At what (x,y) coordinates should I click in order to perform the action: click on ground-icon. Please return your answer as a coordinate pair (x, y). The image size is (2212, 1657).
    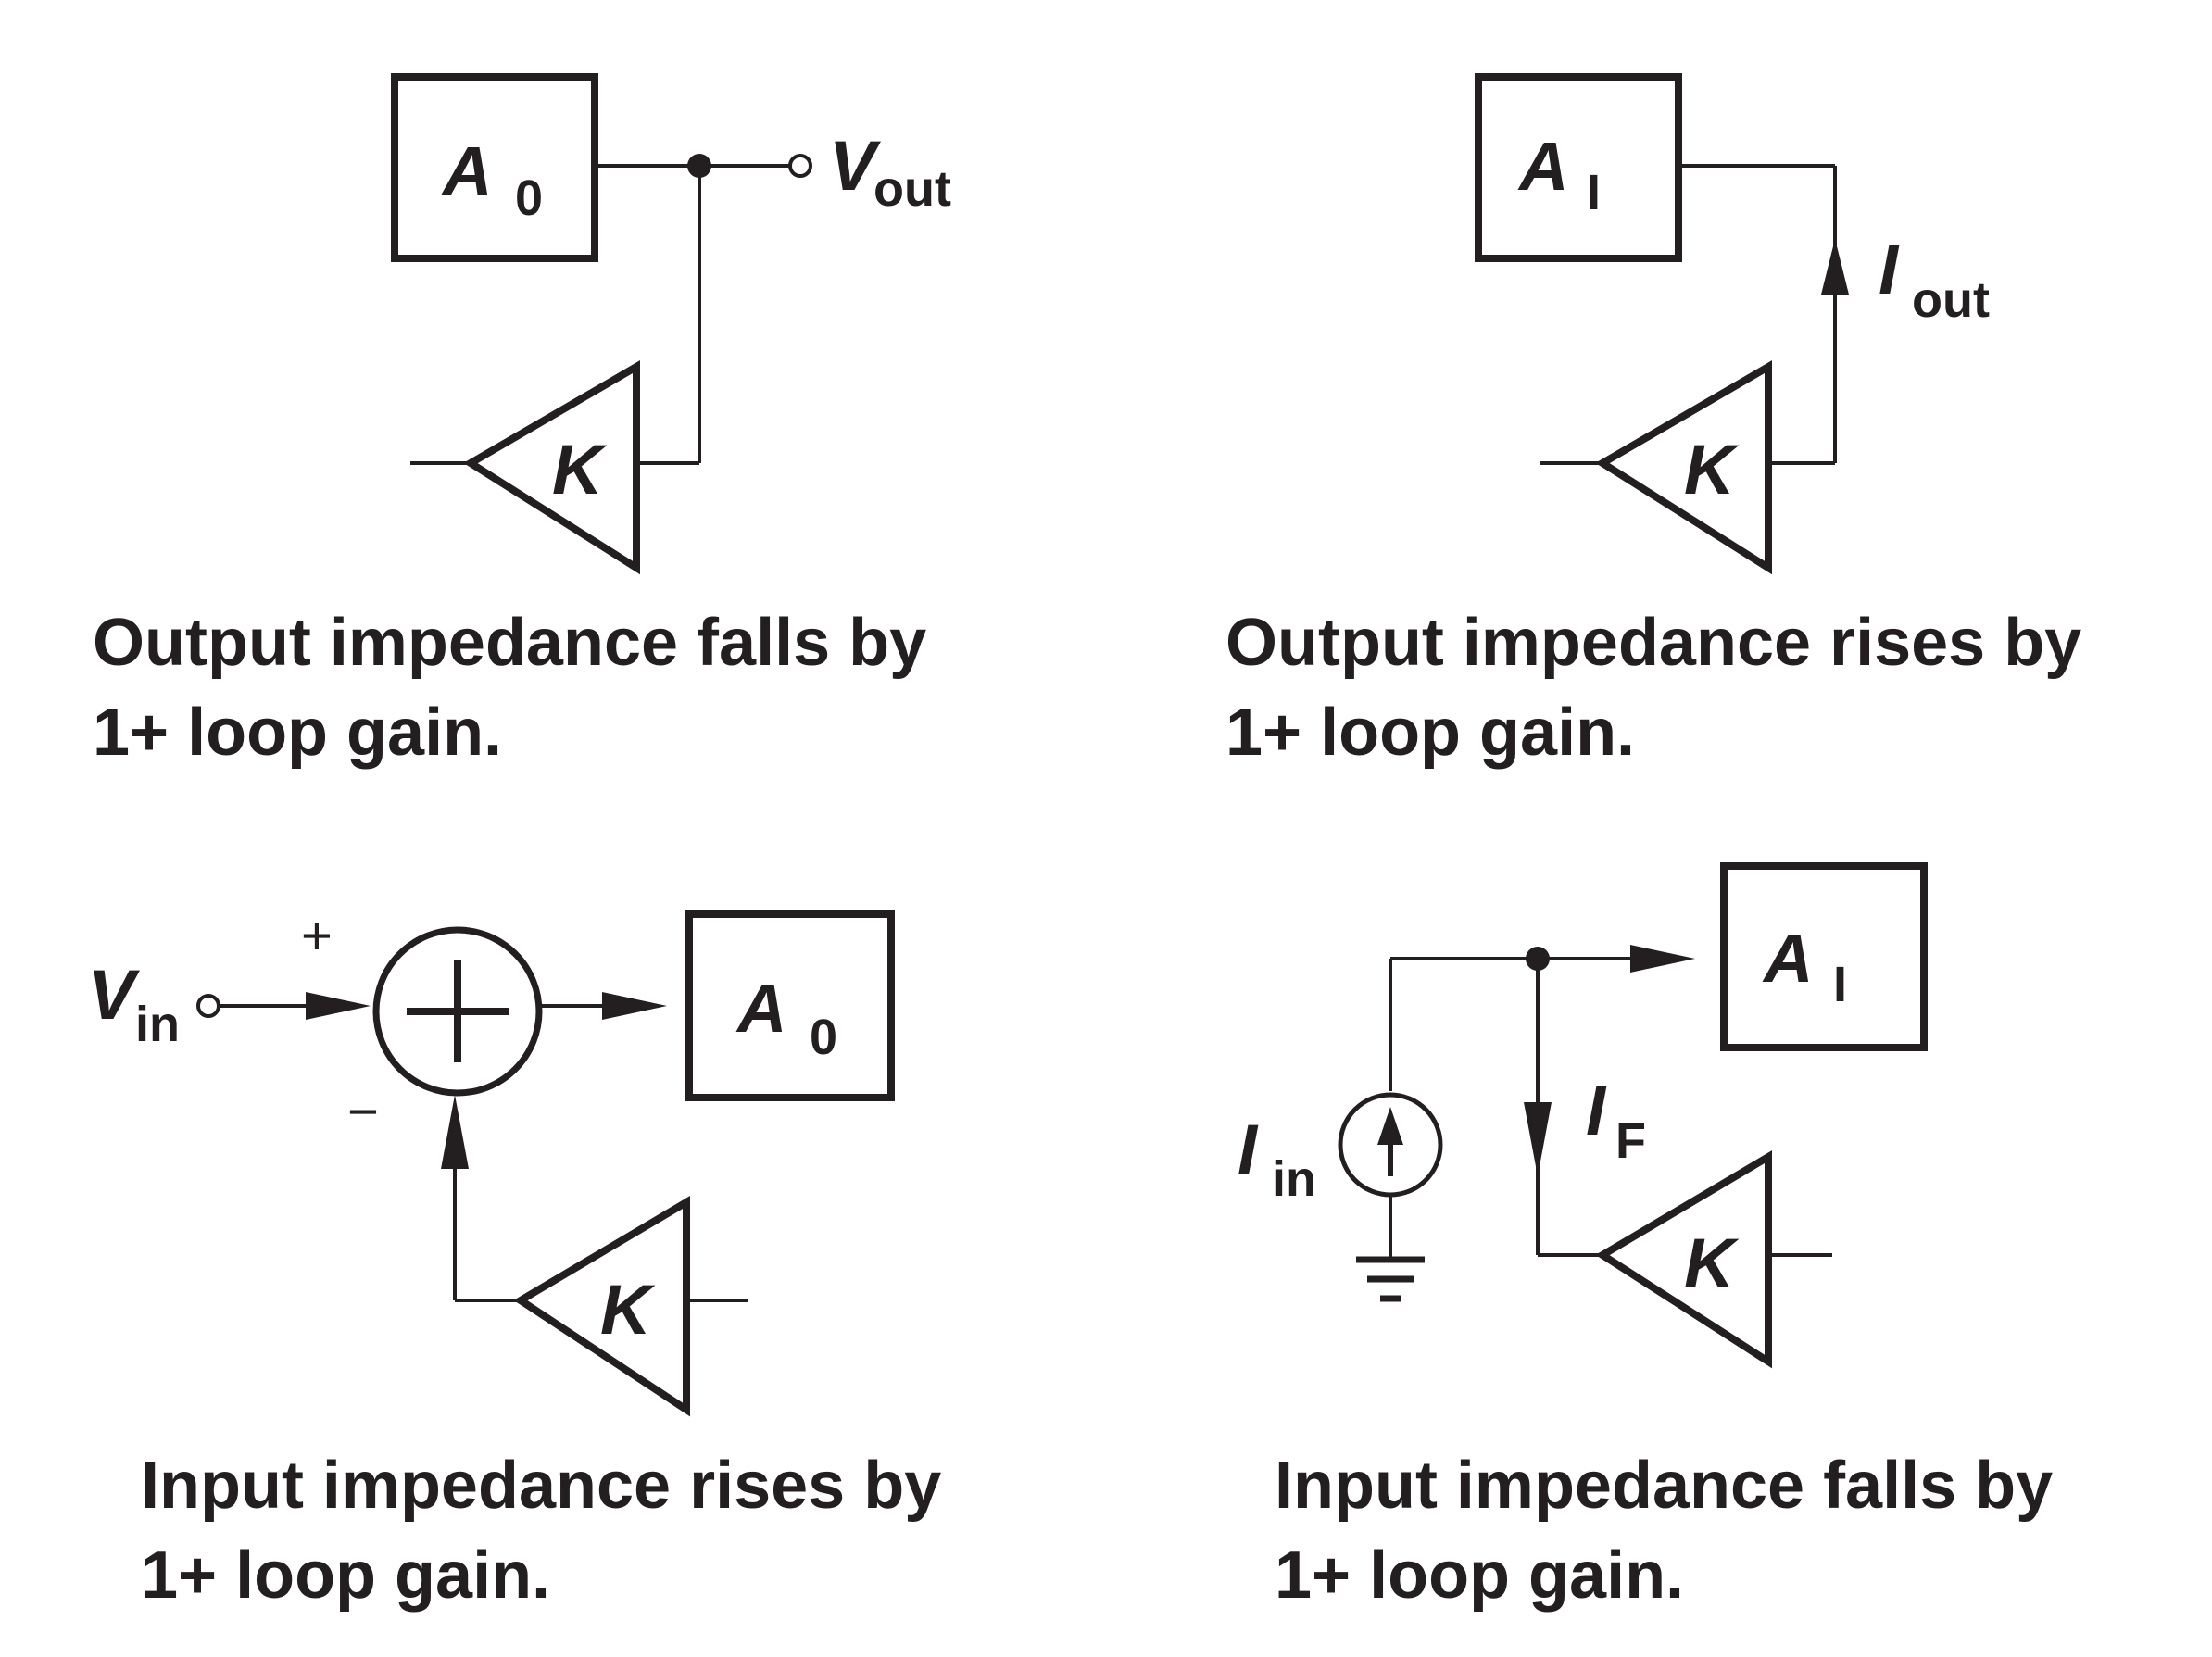
    Looking at the image, I should click on (1390, 1279).